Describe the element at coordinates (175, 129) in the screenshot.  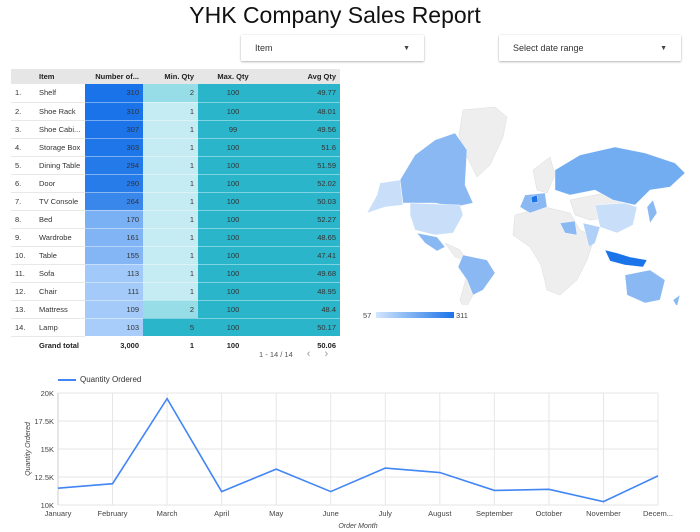
I see `table-row: 3. Shoe Cabi... 307 1 99 49.56` at that location.